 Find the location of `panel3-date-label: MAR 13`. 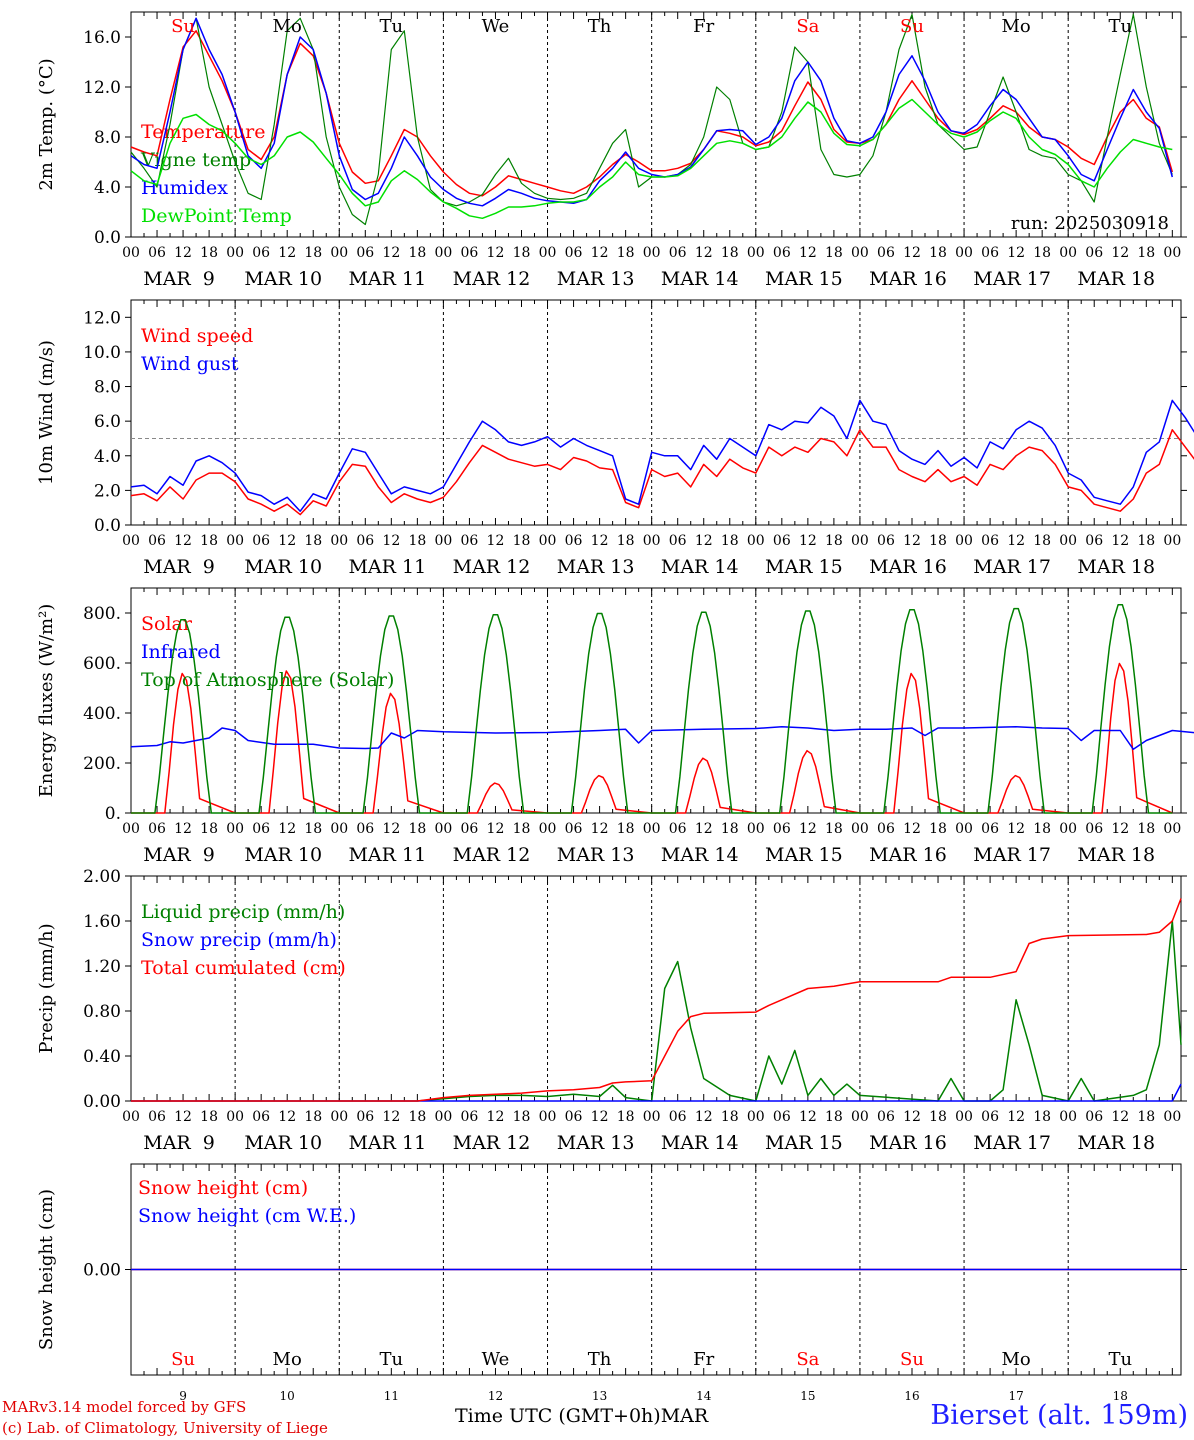

panel3-date-label: MAR 13 is located at coordinates (596, 855).